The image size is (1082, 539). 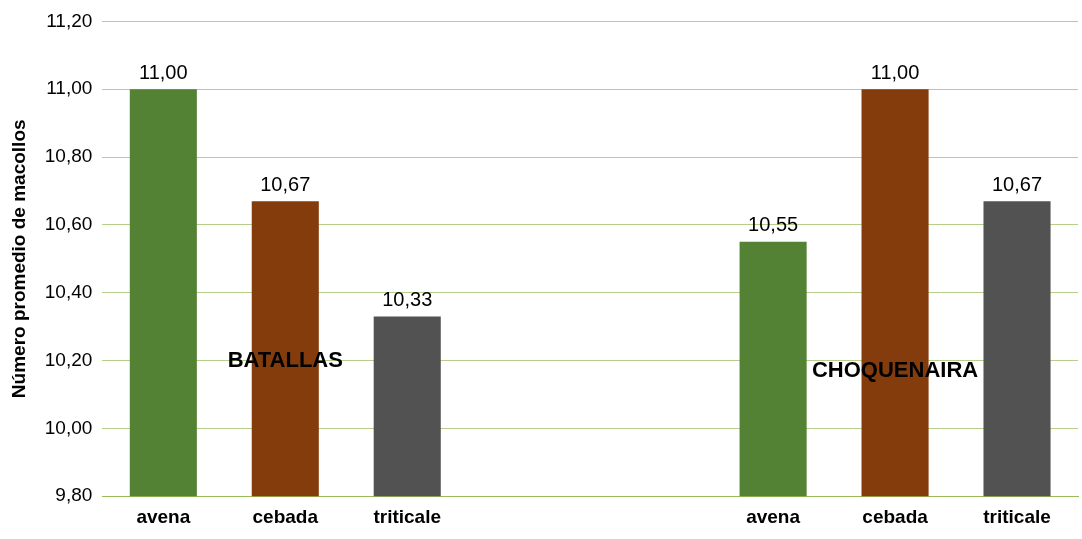 What do you see at coordinates (68, 359) in the screenshot?
I see `y-tick-label: 10,20` at bounding box center [68, 359].